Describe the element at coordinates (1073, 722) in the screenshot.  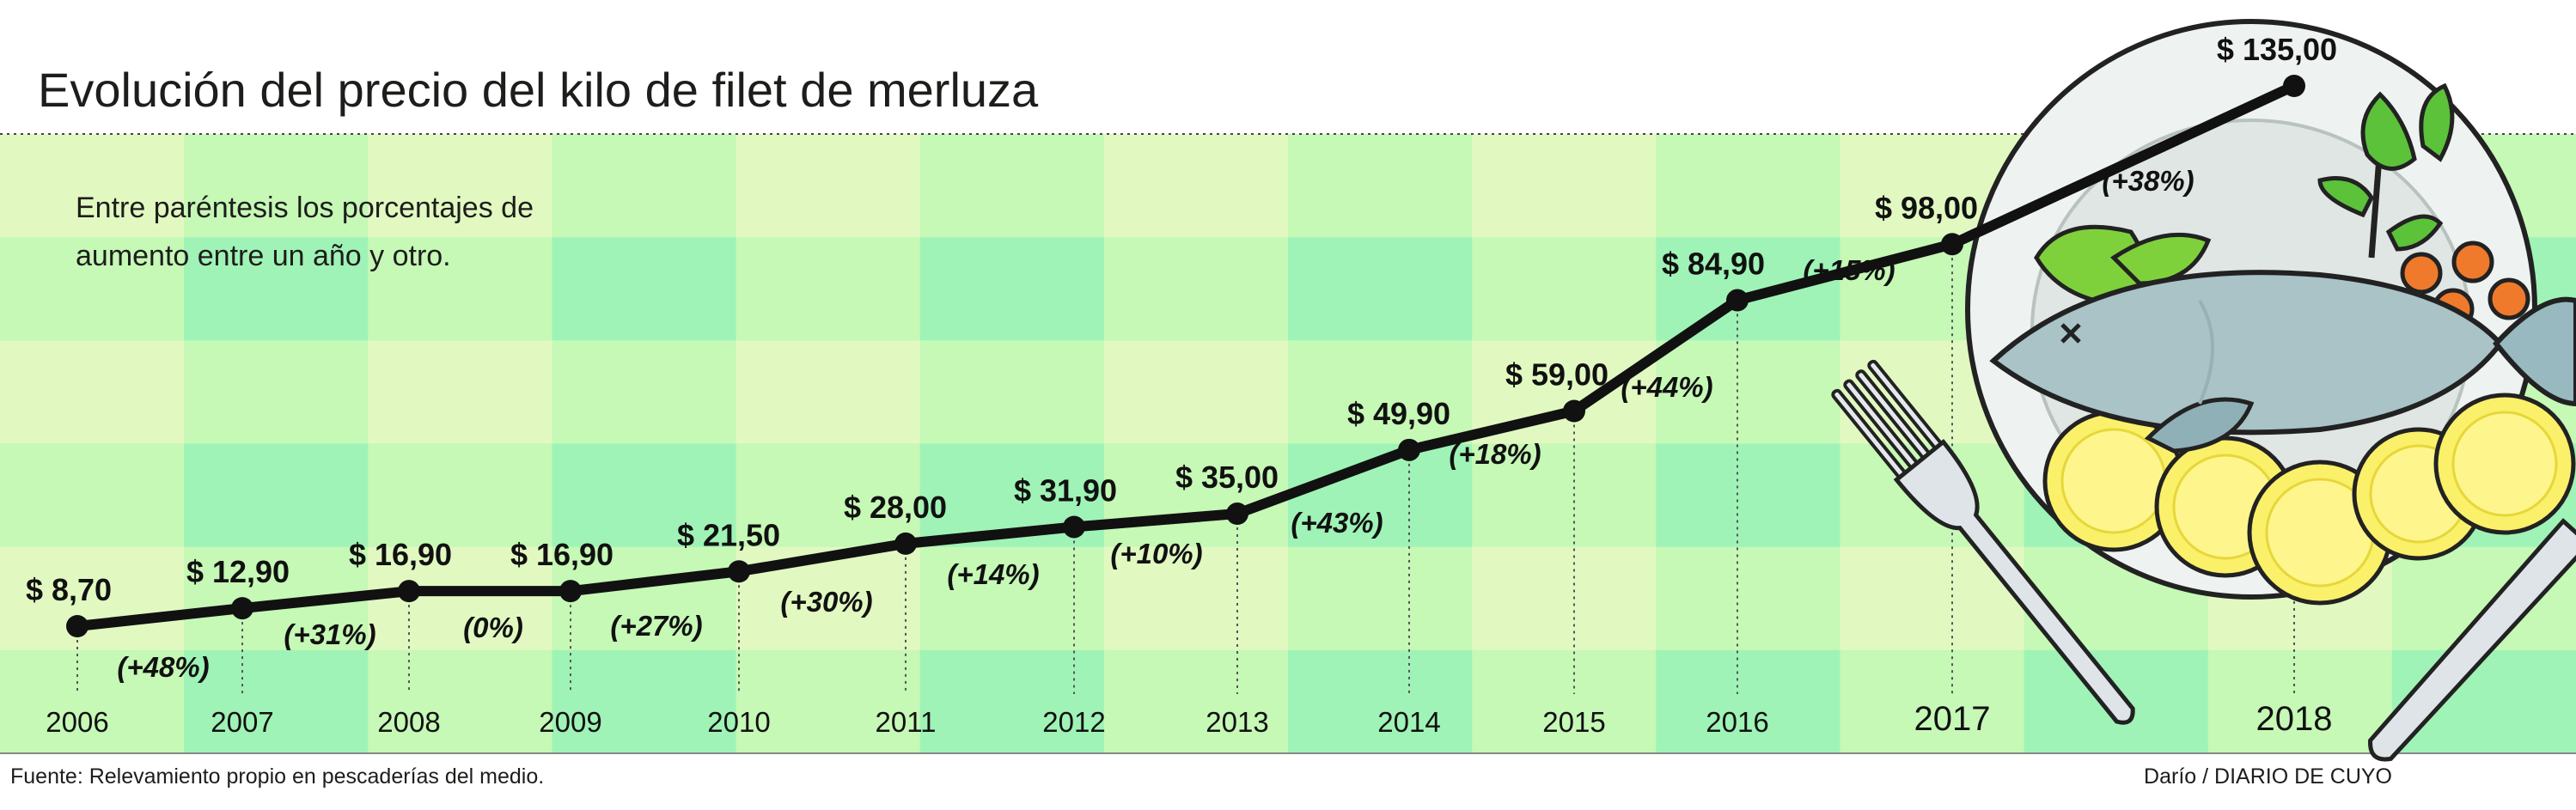
I see `year-label: 2012` at that location.